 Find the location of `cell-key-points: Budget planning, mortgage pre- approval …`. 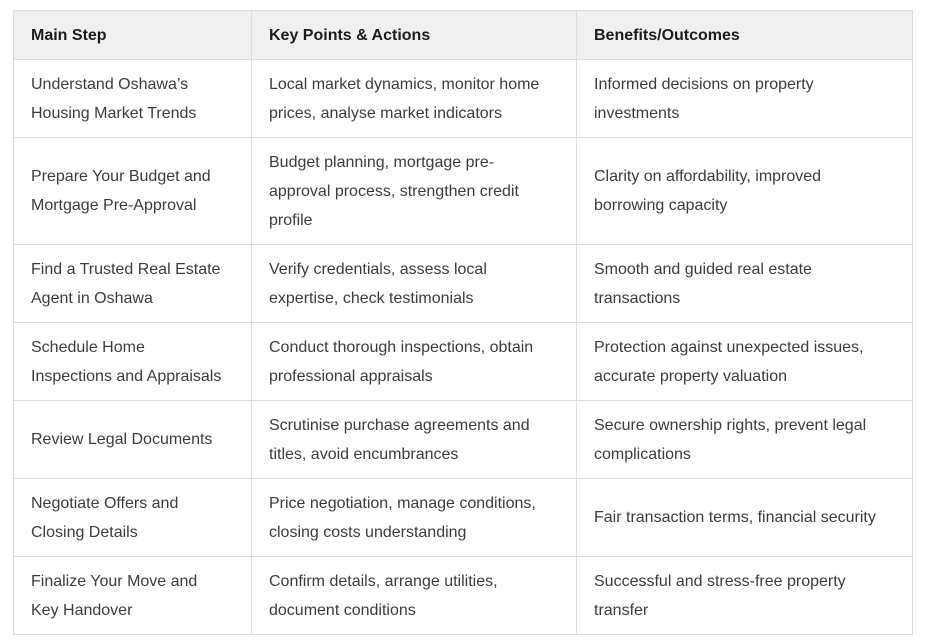

cell-key-points: Budget planning, mortgage pre- approval … is located at coordinates (414, 191).